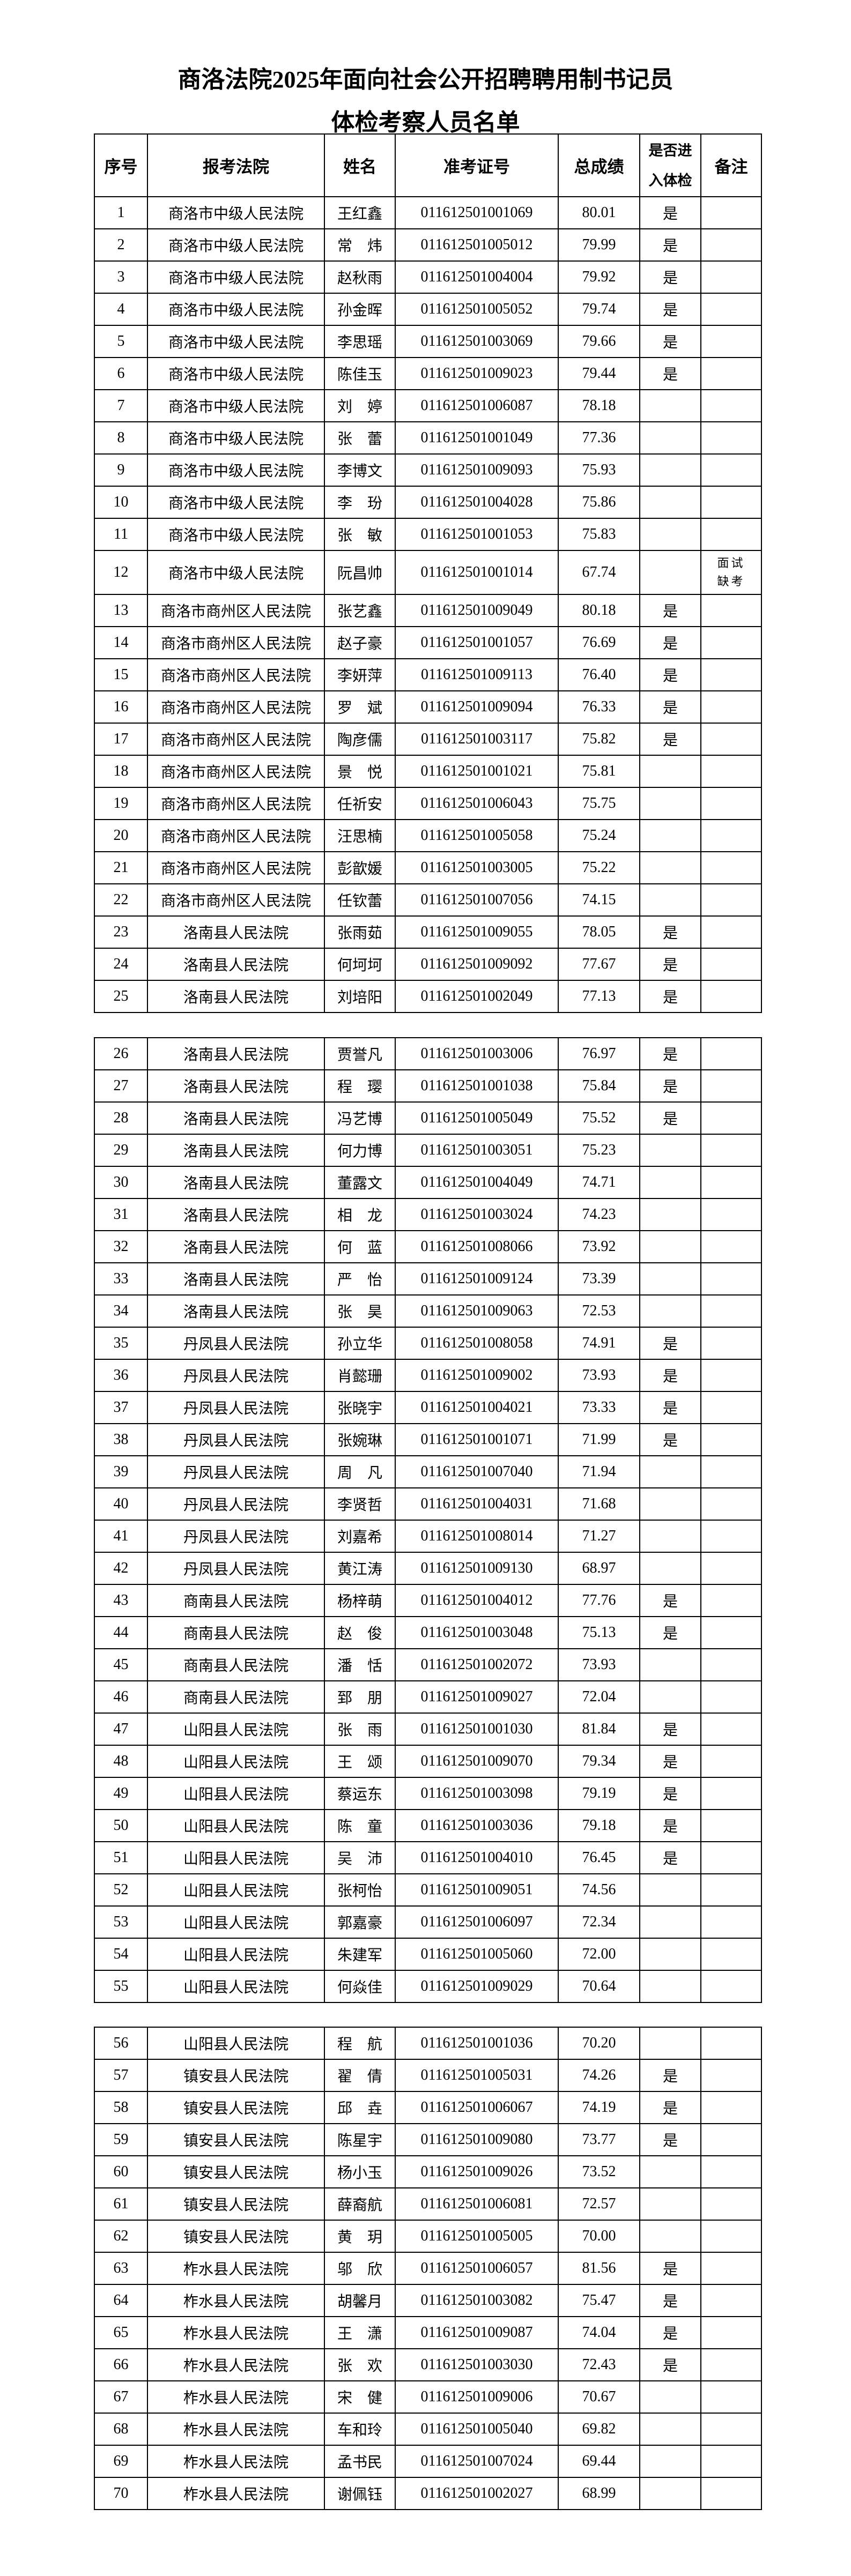  I want to click on cell-name: 董露文, so click(360, 1182).